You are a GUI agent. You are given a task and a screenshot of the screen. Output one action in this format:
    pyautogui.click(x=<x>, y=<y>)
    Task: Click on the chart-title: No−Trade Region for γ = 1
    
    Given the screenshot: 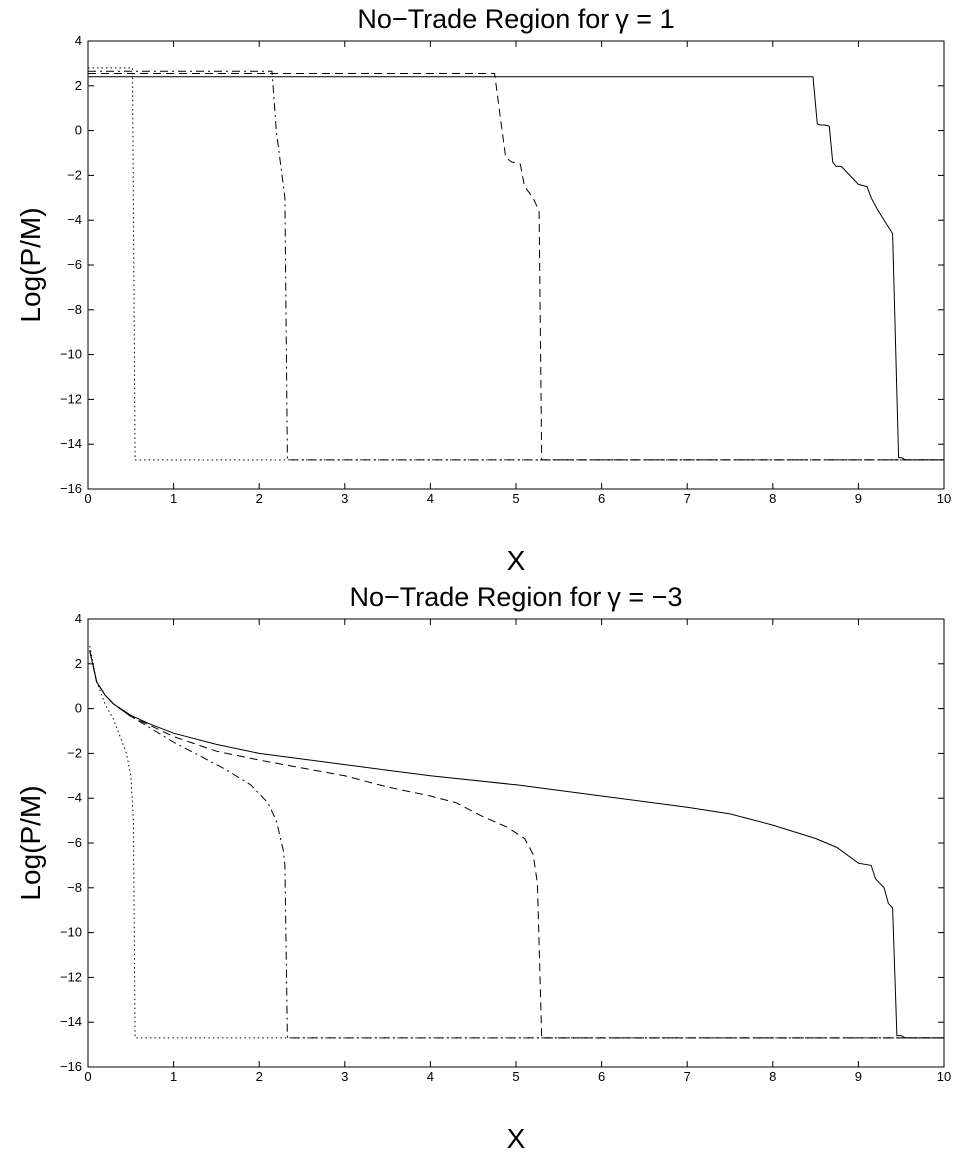 What is the action you would take?
    pyautogui.click(x=515, y=19)
    